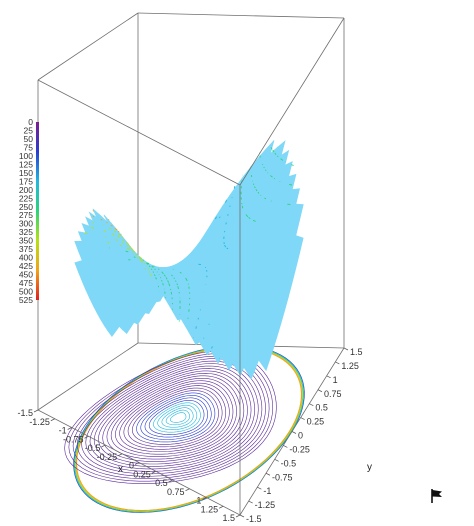  What do you see at coordinates (198, 501) in the screenshot?
I see `x-tick-label: 1` at bounding box center [198, 501].